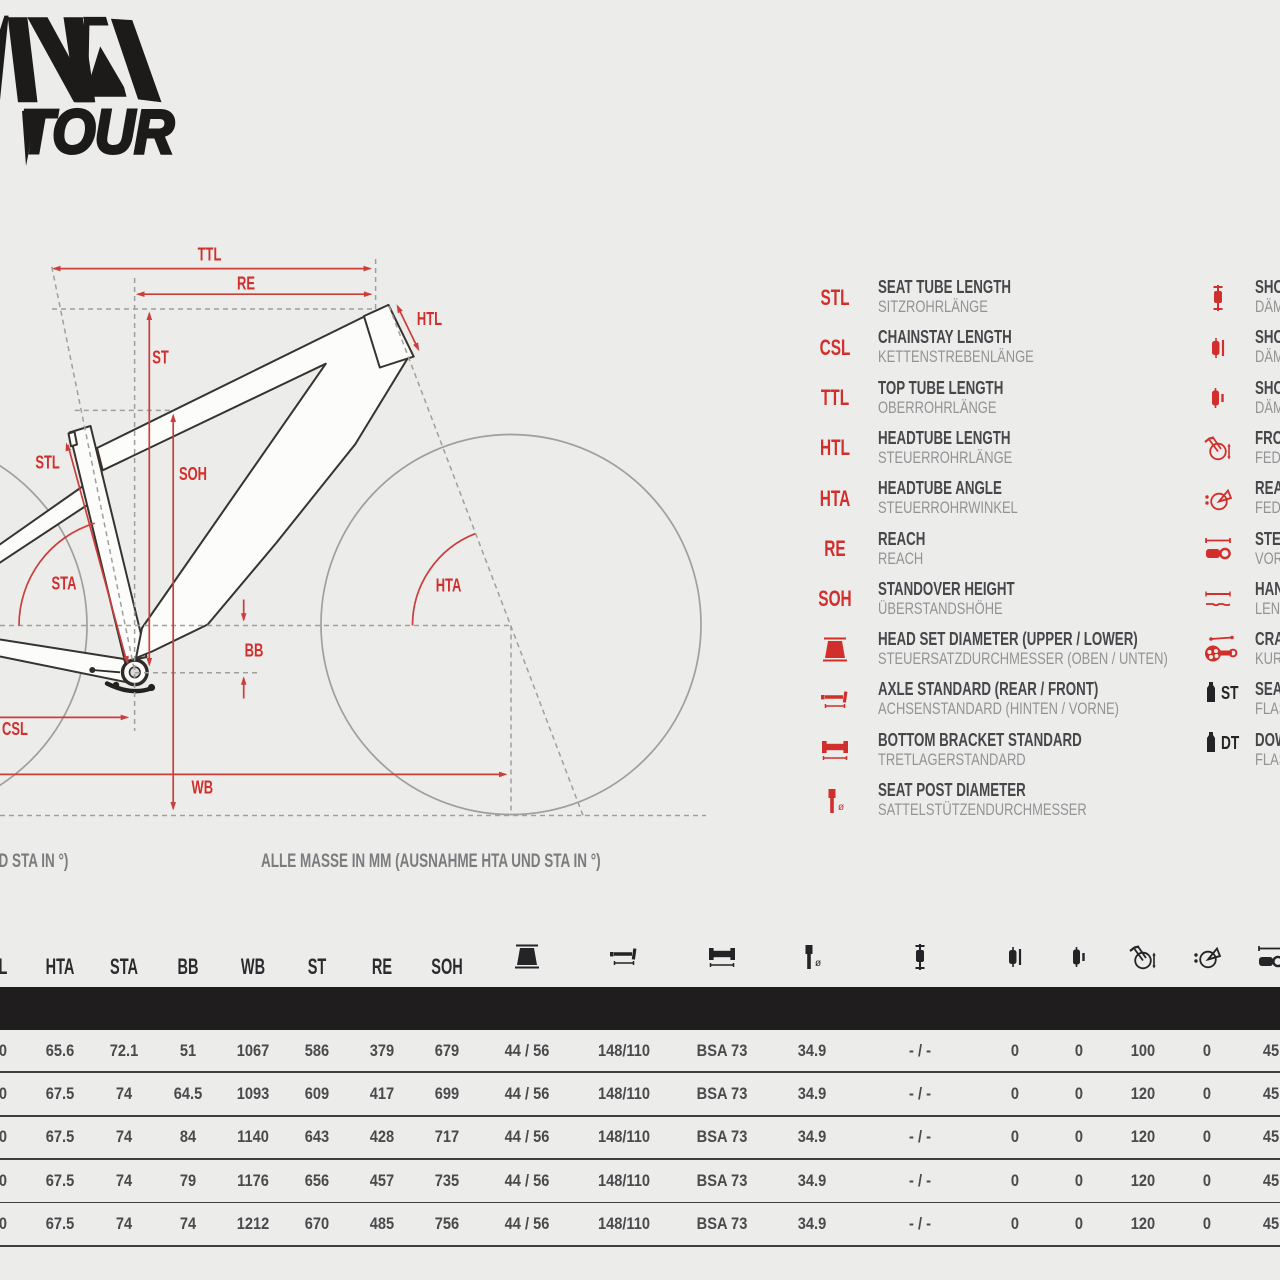 The image size is (1280, 1280). Describe the element at coordinates (64, 585) in the screenshot. I see `svg-text: STA` at that location.